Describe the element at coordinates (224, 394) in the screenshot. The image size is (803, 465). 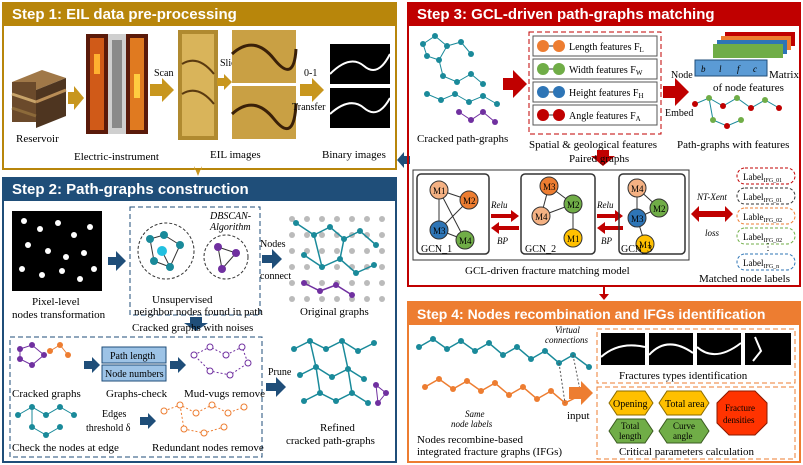
I see `mud-vugs-label: Mud-vugs remove` at that location.